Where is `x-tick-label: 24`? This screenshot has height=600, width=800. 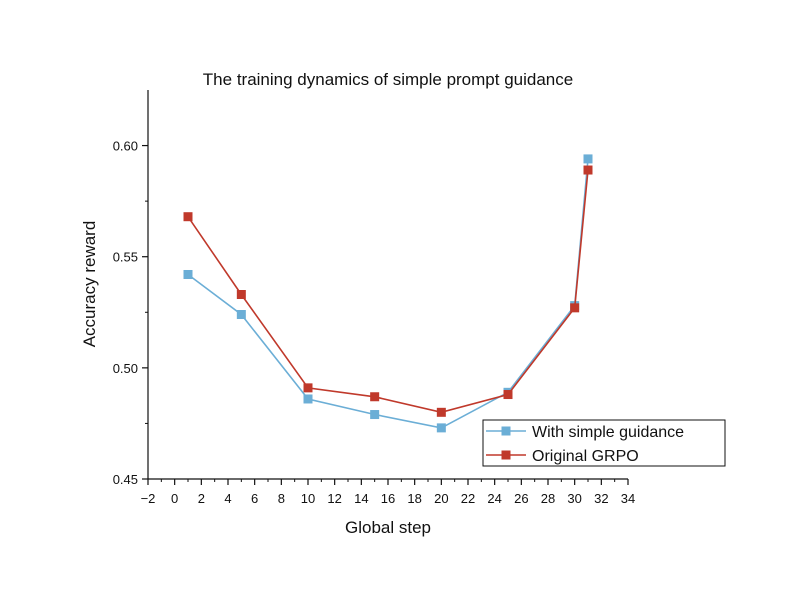
x-tick-label: 24 is located at coordinates (494, 498).